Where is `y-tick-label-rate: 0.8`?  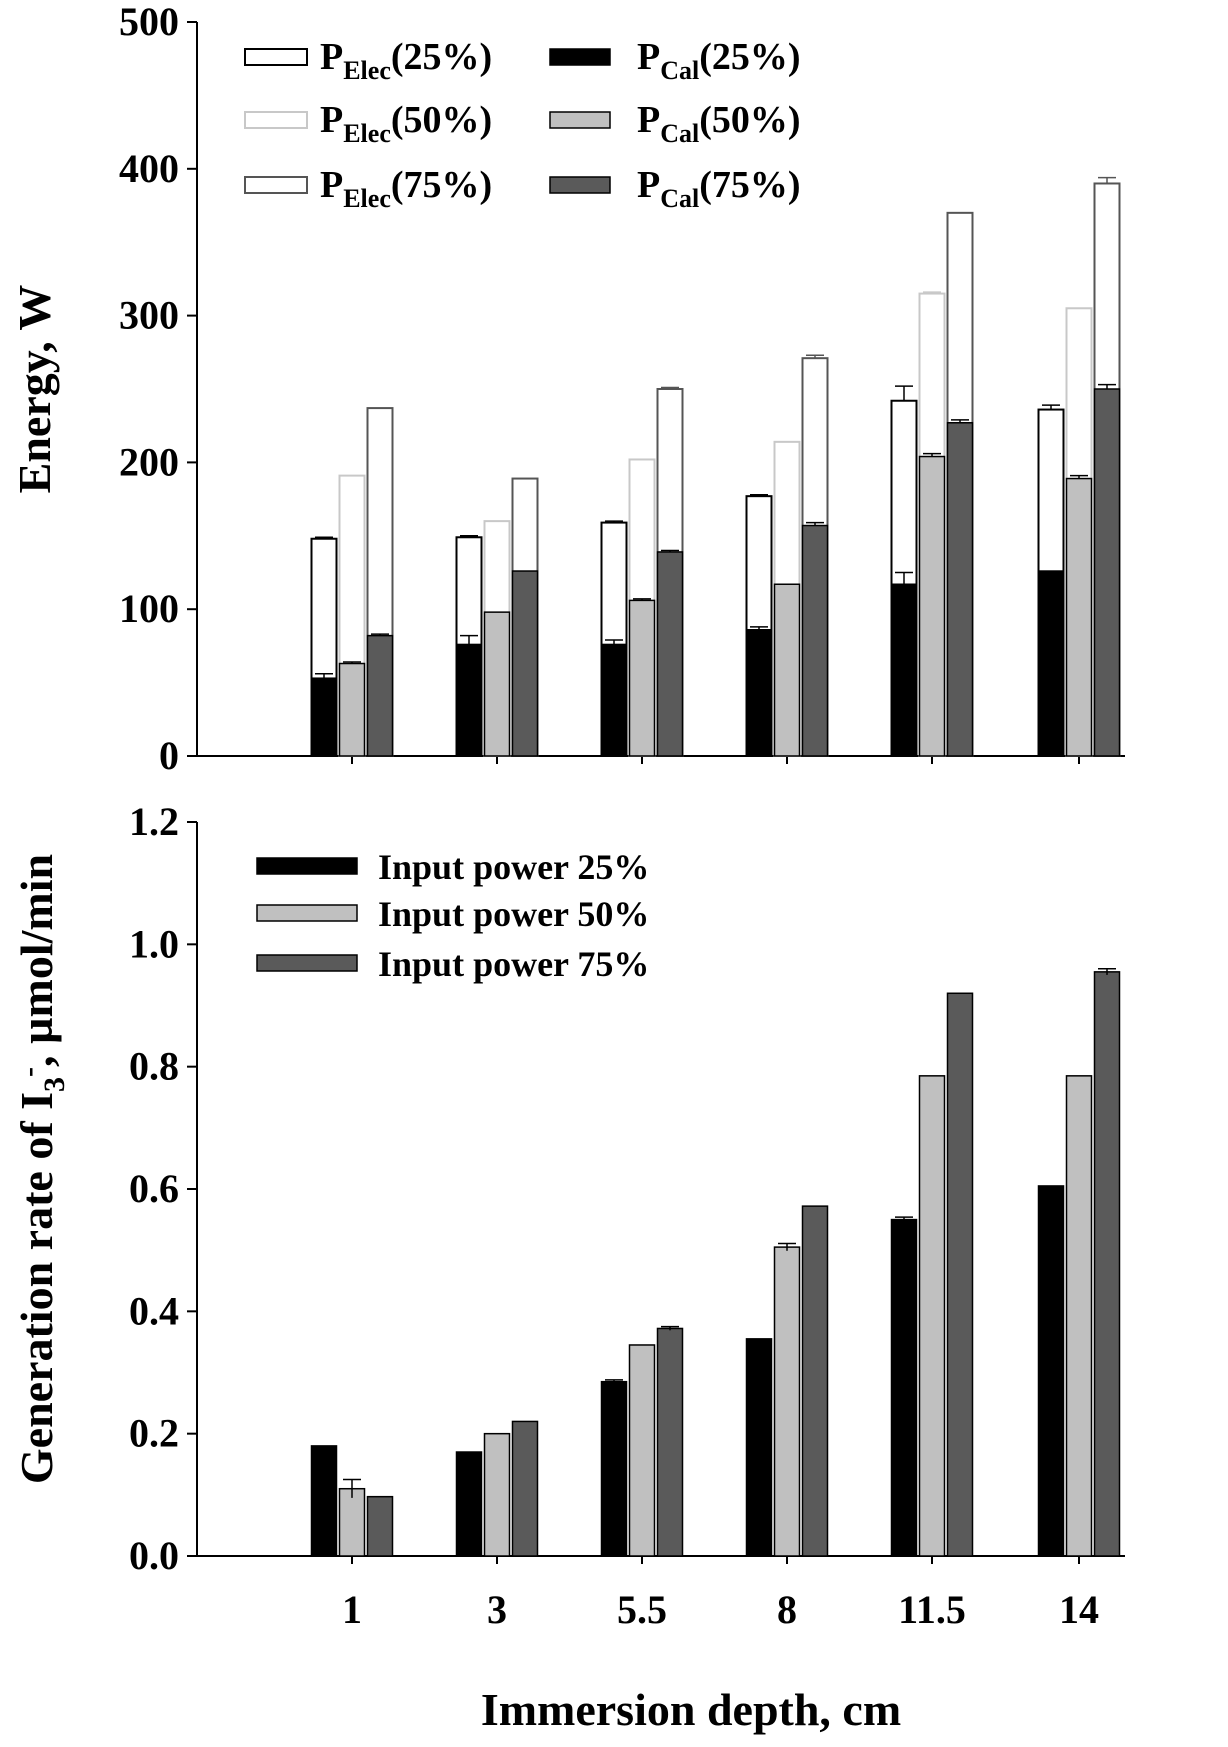
y-tick-label-rate: 0.8 is located at coordinates (154, 1066).